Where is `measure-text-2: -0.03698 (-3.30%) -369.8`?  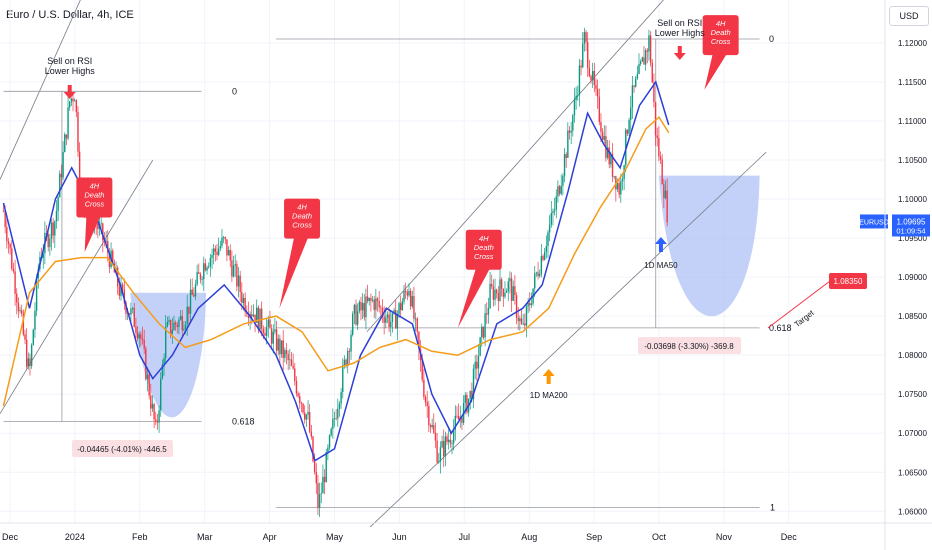 measure-text-2: -0.03698 (-3.30%) -369.8 is located at coordinates (689, 346).